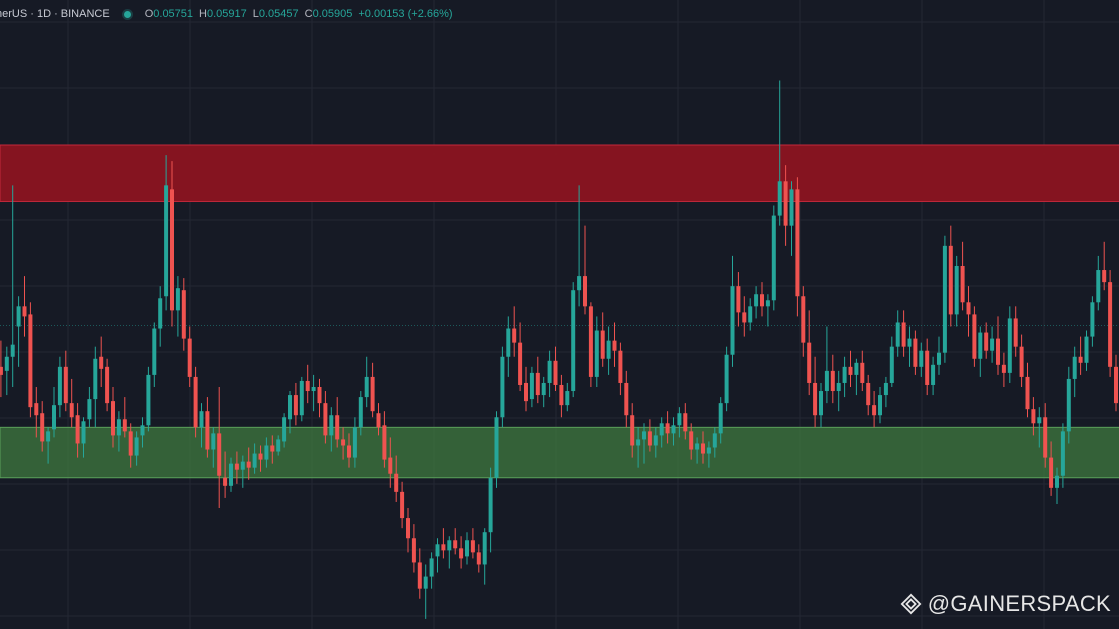 Image resolution: width=1119 pixels, height=629 pixels. What do you see at coordinates (559, 452) in the screenshot?
I see `support-zone` at bounding box center [559, 452].